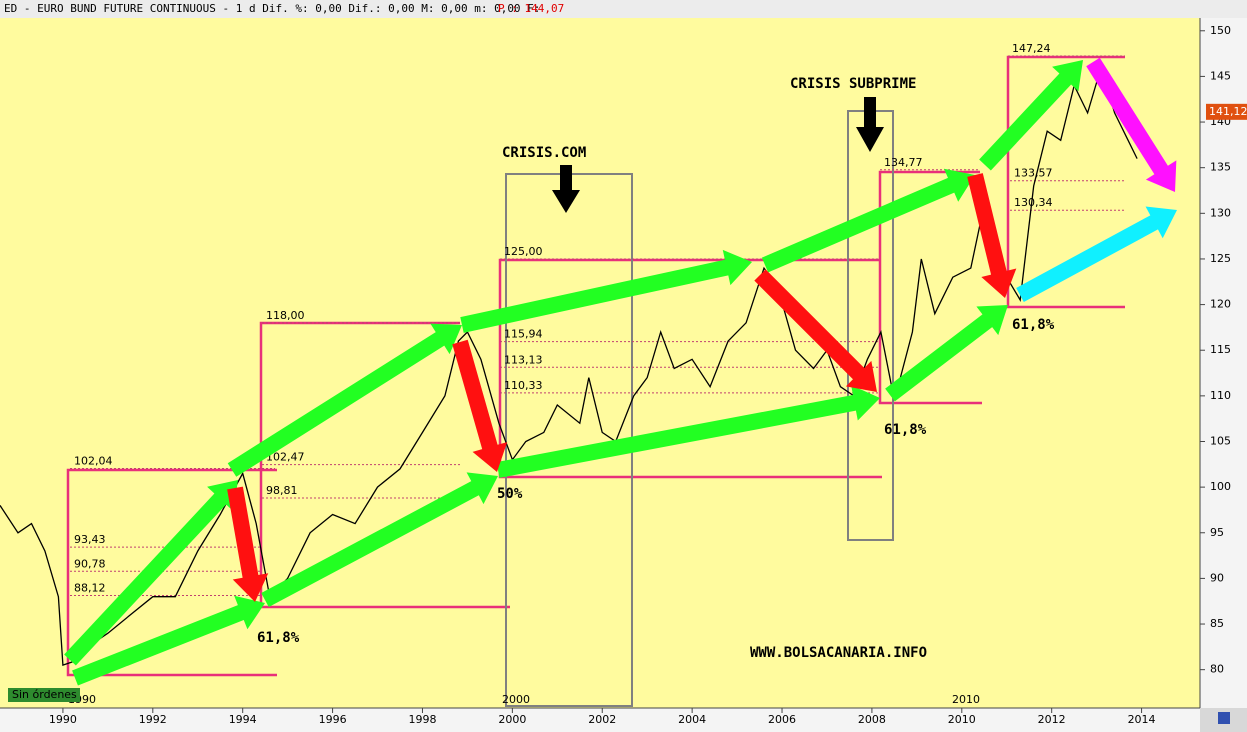 This screenshot has width=1247, height=732. Describe the element at coordinates (90, 563) in the screenshot. I see `level-label: 90,78` at that location.